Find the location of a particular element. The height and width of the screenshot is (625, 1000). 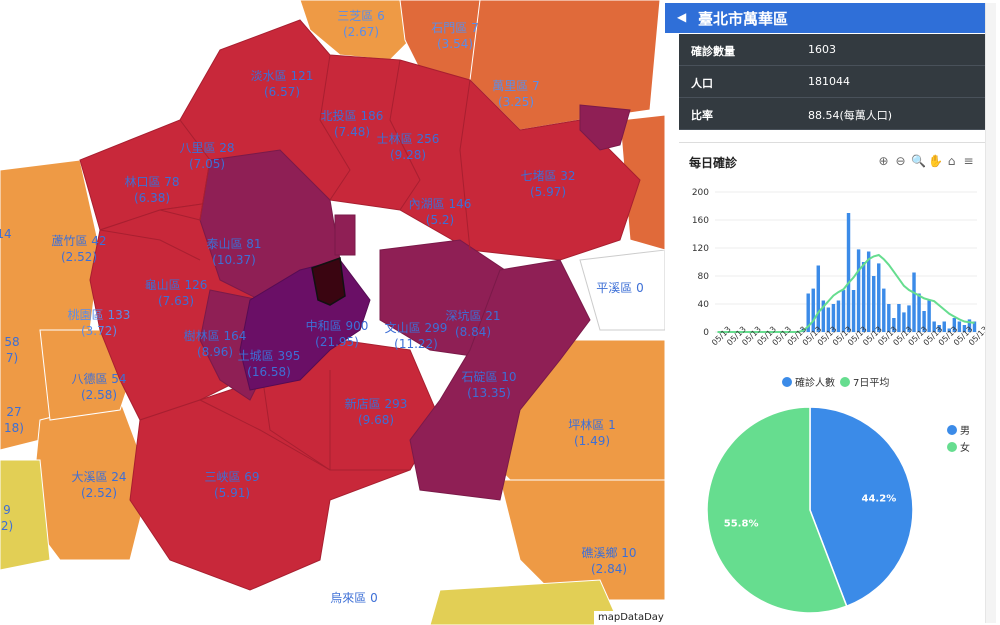

district-label-edge-1: 14 is located at coordinates (6, 234).